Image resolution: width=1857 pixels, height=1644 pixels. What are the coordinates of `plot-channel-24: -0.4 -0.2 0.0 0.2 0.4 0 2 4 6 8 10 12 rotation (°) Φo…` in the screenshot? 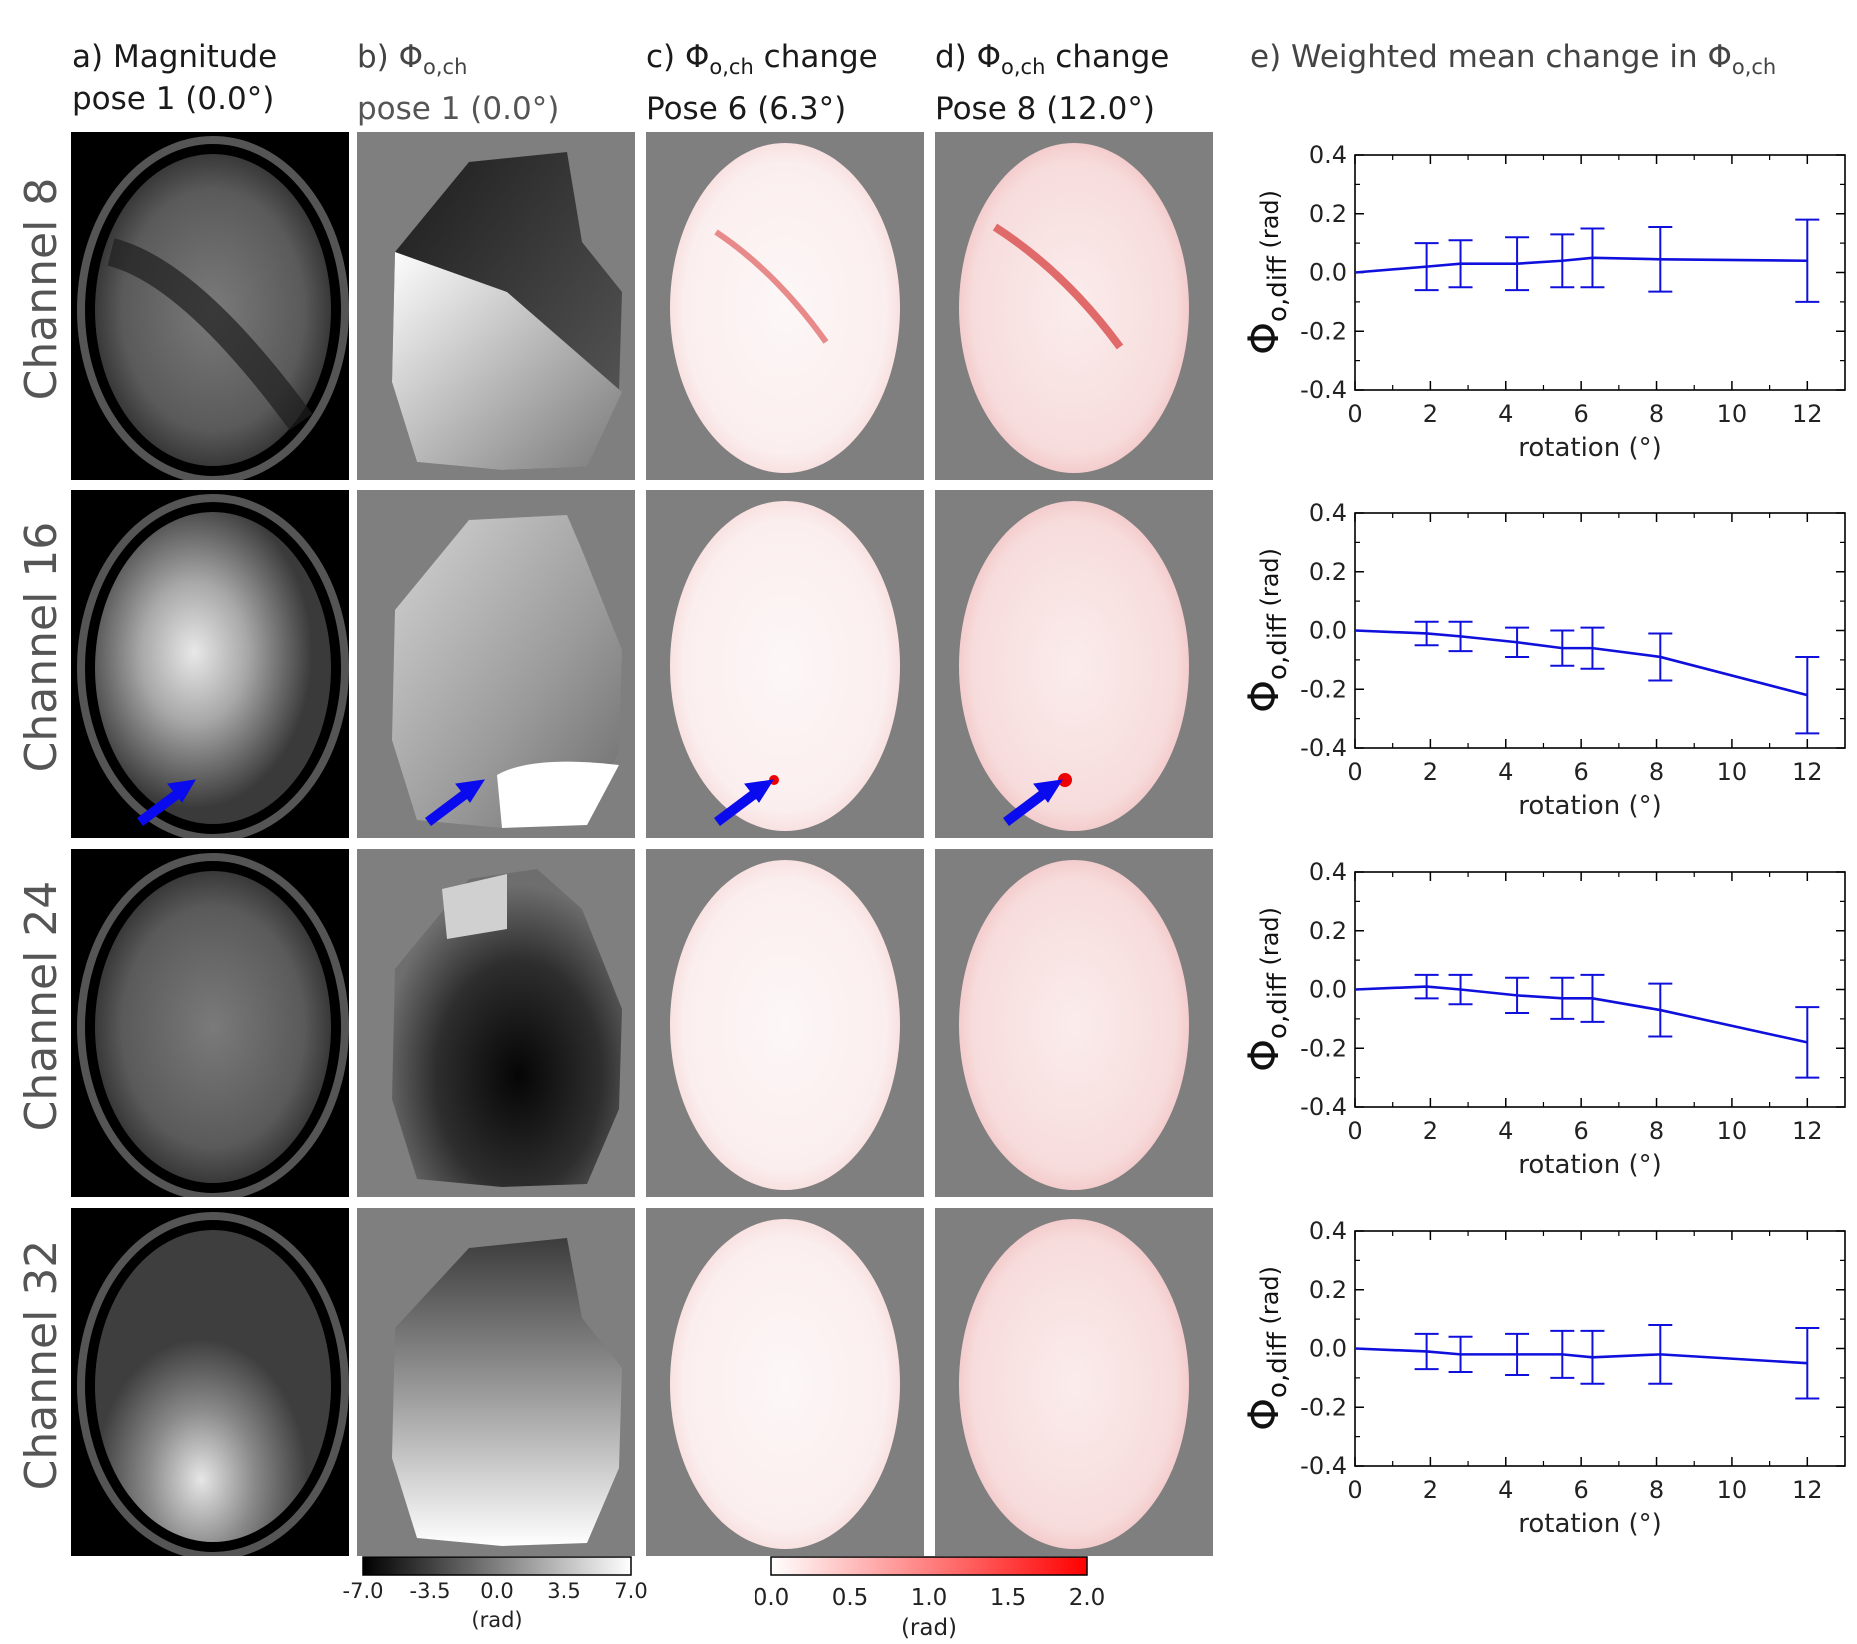 It's located at (1530, 1021).